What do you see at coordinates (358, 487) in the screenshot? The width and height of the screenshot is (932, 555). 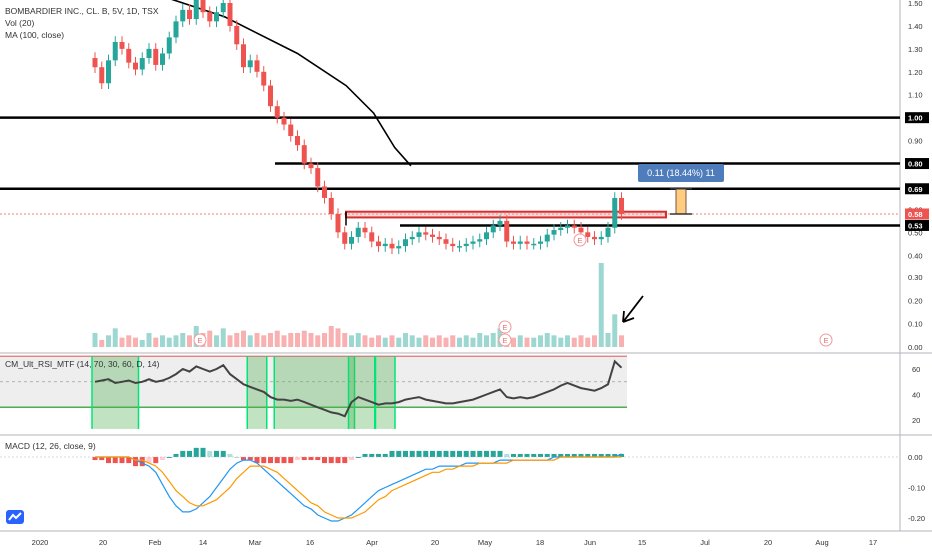 I see `macd-signal-line` at bounding box center [358, 487].